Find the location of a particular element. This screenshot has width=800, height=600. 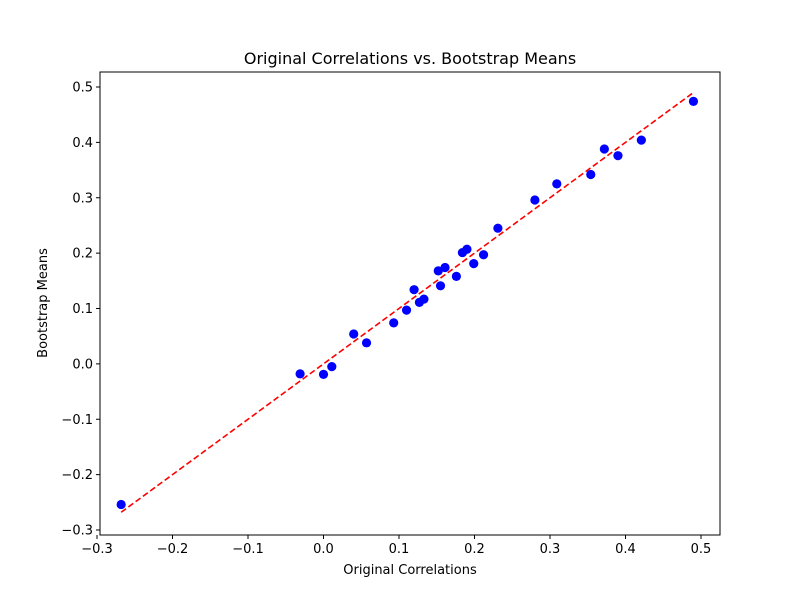

x-tick-label: 0.5 is located at coordinates (701, 549).